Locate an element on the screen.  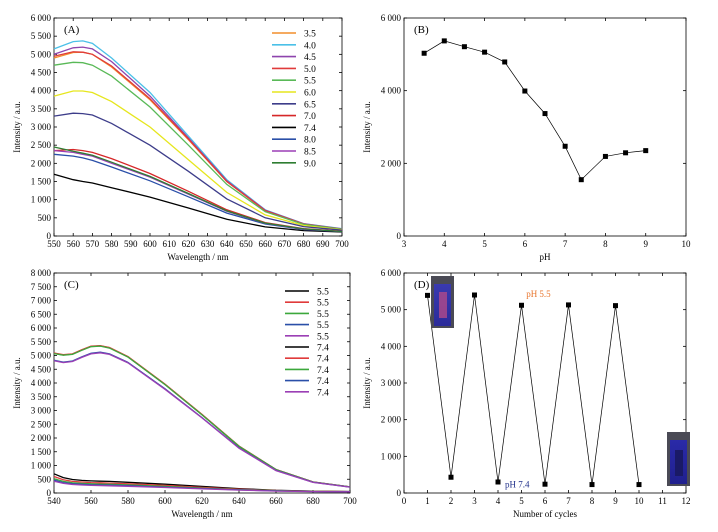
y-tick-label: 3 500 is located at coordinates (41, 397).